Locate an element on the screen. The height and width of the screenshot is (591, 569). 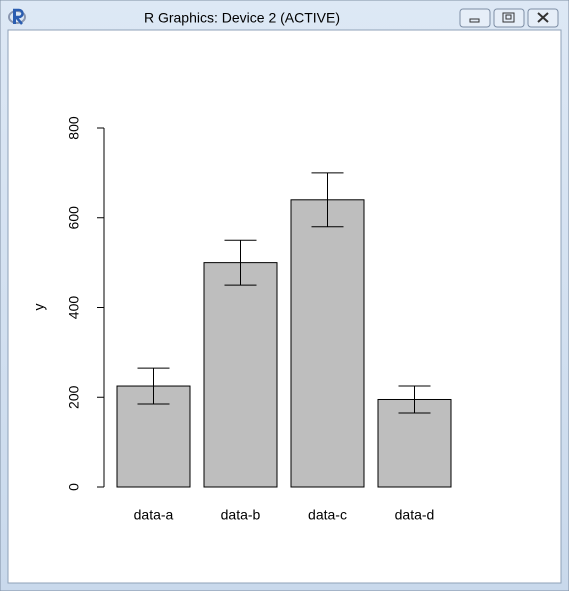
y-tick-label: 400 is located at coordinates (74, 308).